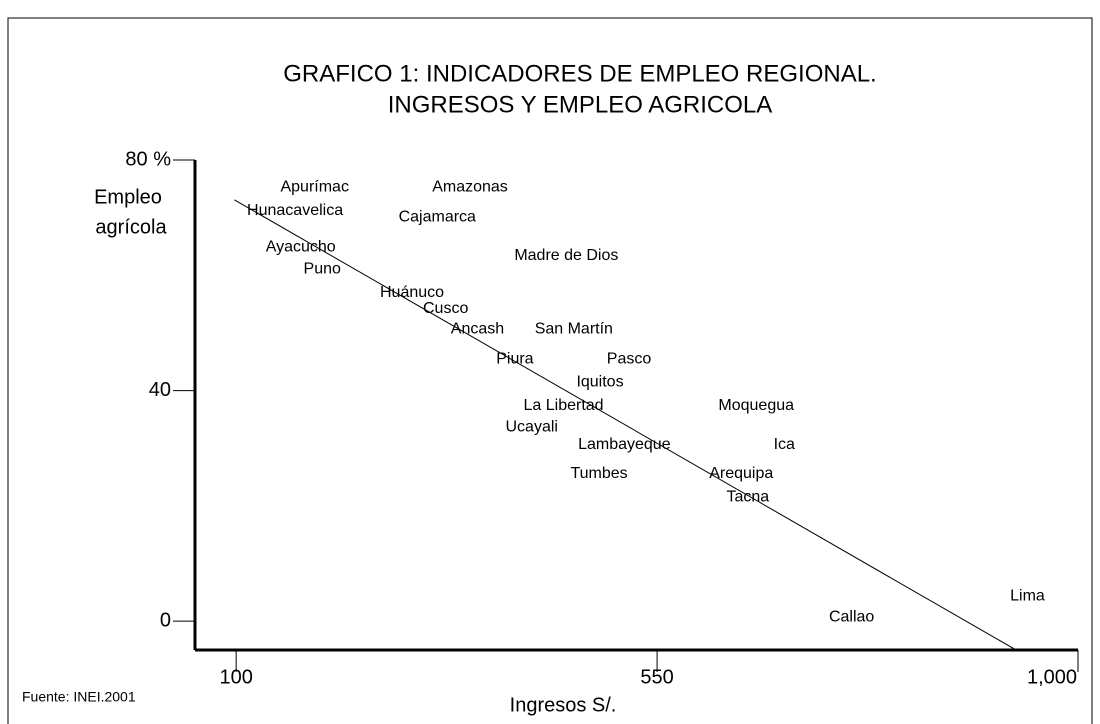 This screenshot has height=724, width=1100. What do you see at coordinates (598, 473) in the screenshot?
I see `point-label: Tumbes` at bounding box center [598, 473].